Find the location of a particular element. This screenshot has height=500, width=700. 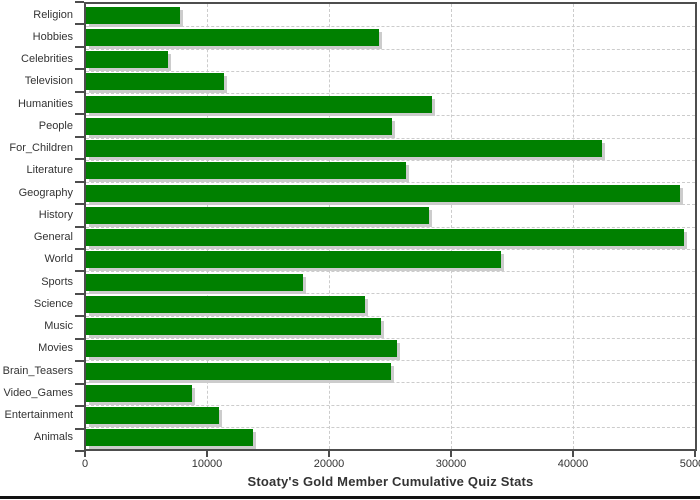

category-label: Hobbies is located at coordinates (52, 37).